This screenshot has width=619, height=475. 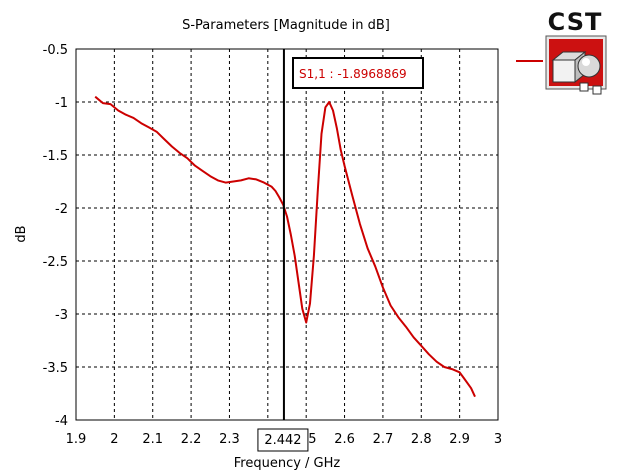 I want to click on y-tick-label: -1, so click(x=61, y=103).